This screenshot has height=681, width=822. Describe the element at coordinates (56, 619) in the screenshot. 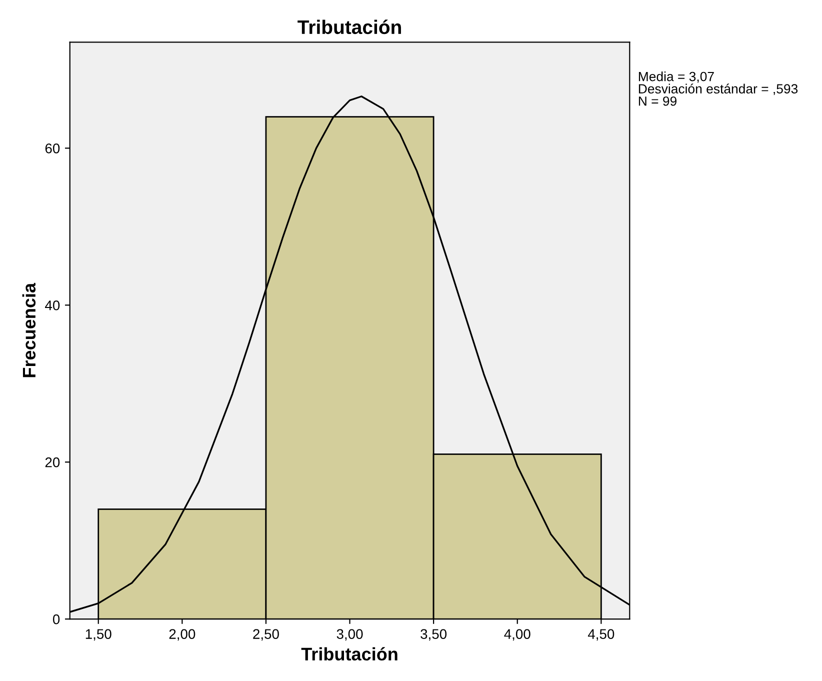

I see `y-tick-label: 0` at that location.